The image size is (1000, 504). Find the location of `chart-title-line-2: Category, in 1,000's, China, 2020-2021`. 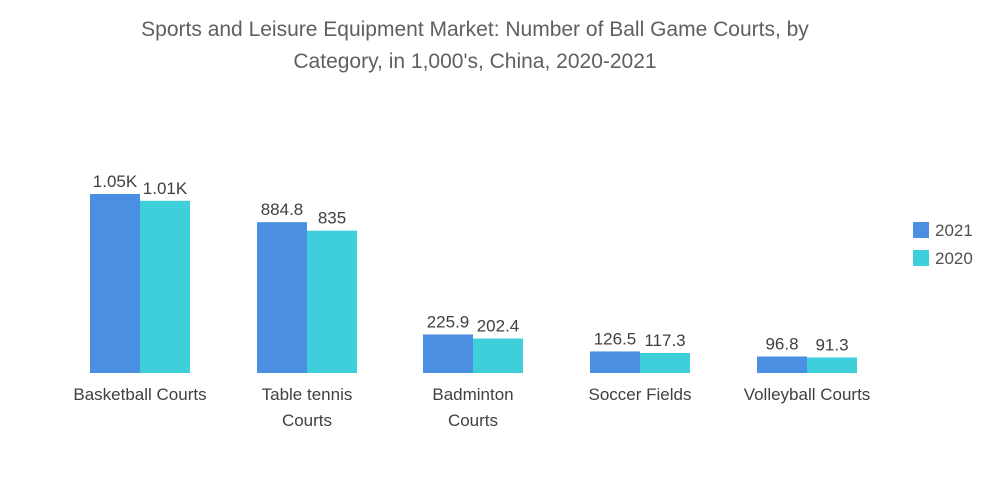

chart-title-line-2: Category, in 1,000's, China, 2020-2021 is located at coordinates (475, 61).